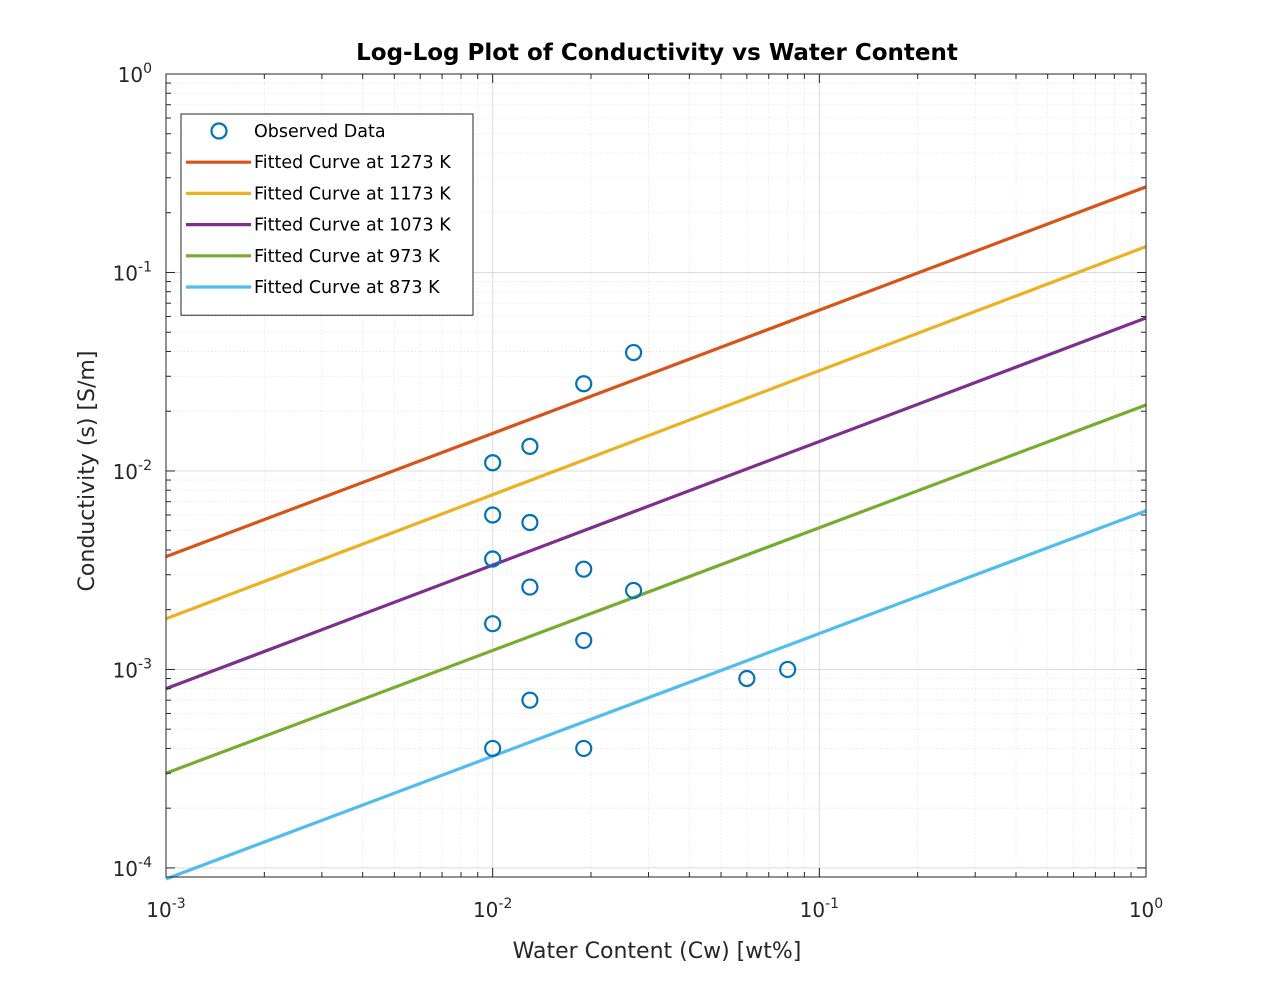 The height and width of the screenshot is (984, 1266). What do you see at coordinates (347, 257) in the screenshot?
I see `legend-label-3: Fitted Curve at 973 K` at bounding box center [347, 257].